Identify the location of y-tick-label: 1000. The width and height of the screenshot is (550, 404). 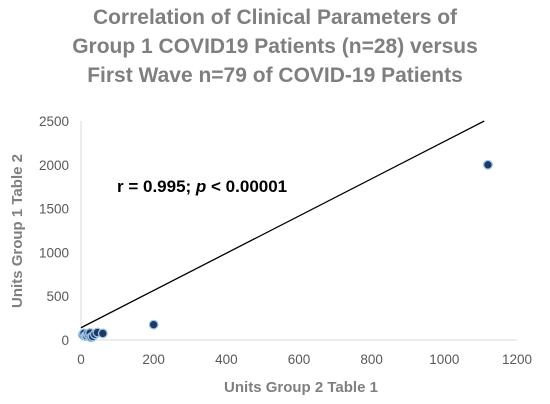
(54, 252).